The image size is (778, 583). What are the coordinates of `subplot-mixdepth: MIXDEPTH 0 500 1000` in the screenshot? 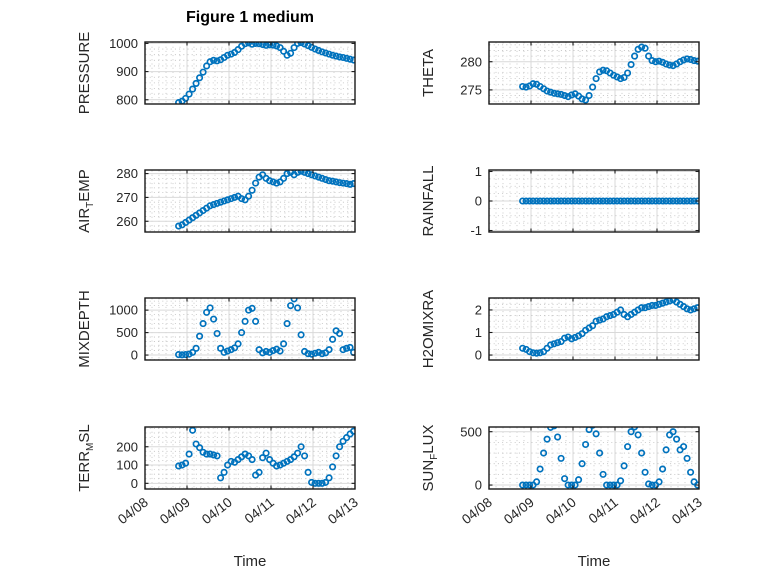 It's located at (216, 329).